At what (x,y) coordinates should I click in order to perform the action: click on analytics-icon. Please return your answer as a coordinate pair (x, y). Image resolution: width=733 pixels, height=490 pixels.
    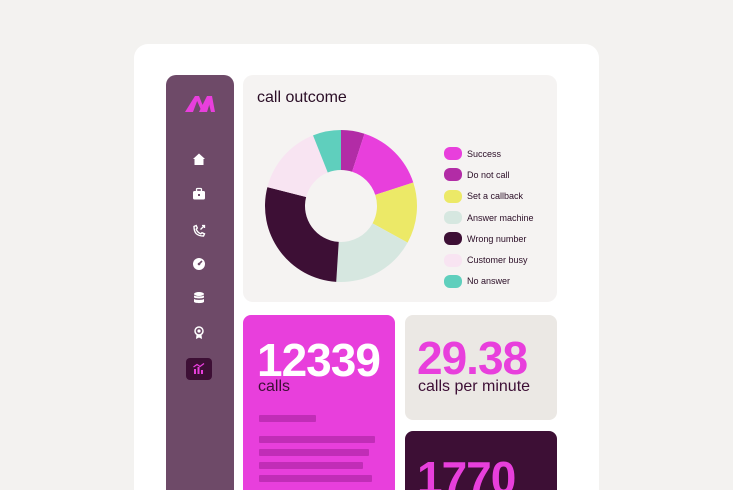
    Looking at the image, I should click on (199, 368).